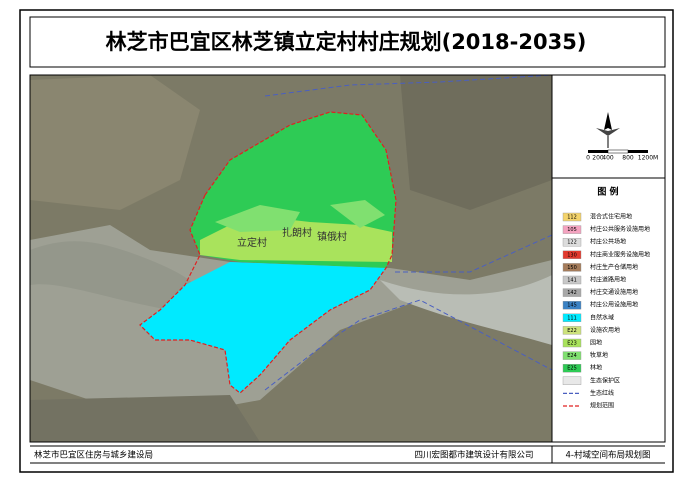  I want to click on legend-label: 村庄交通设施用地, so click(614, 292).